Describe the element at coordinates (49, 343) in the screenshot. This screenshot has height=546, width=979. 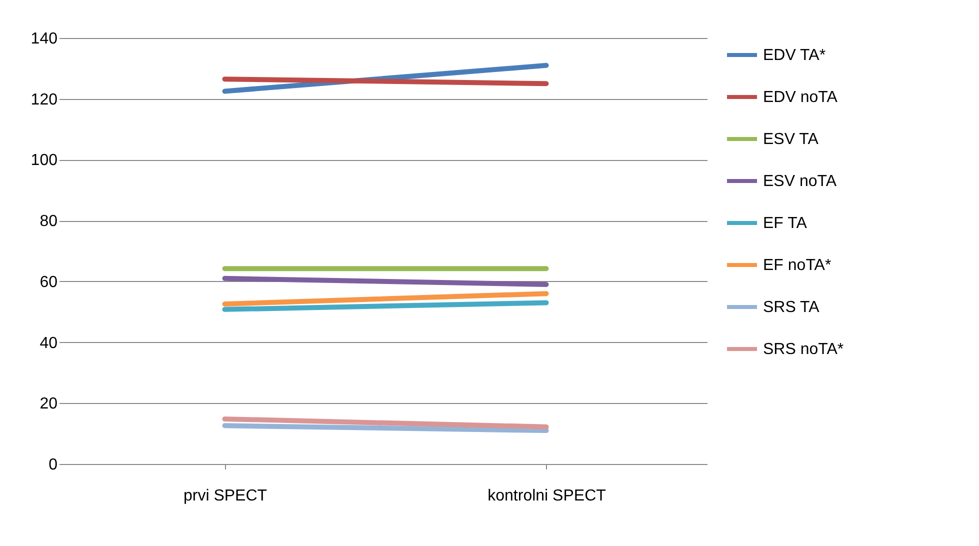
I see `y-tick-label: 40` at that location.